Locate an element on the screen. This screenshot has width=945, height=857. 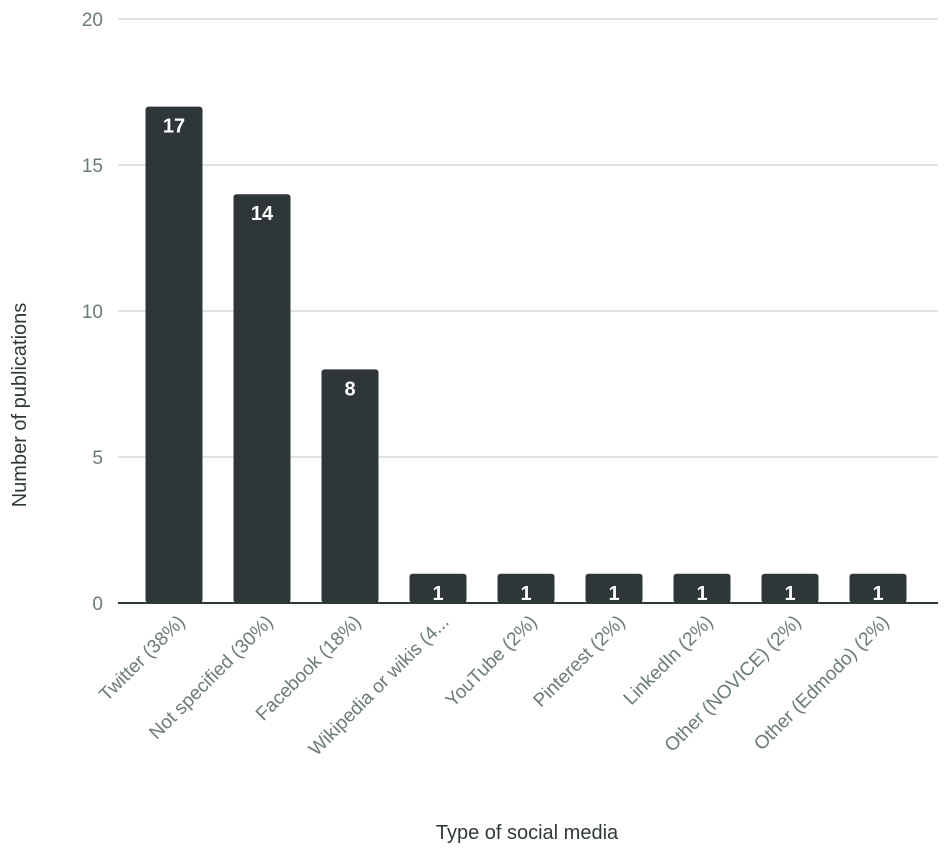
data-label-twitter-38: 17 is located at coordinates (174, 127).